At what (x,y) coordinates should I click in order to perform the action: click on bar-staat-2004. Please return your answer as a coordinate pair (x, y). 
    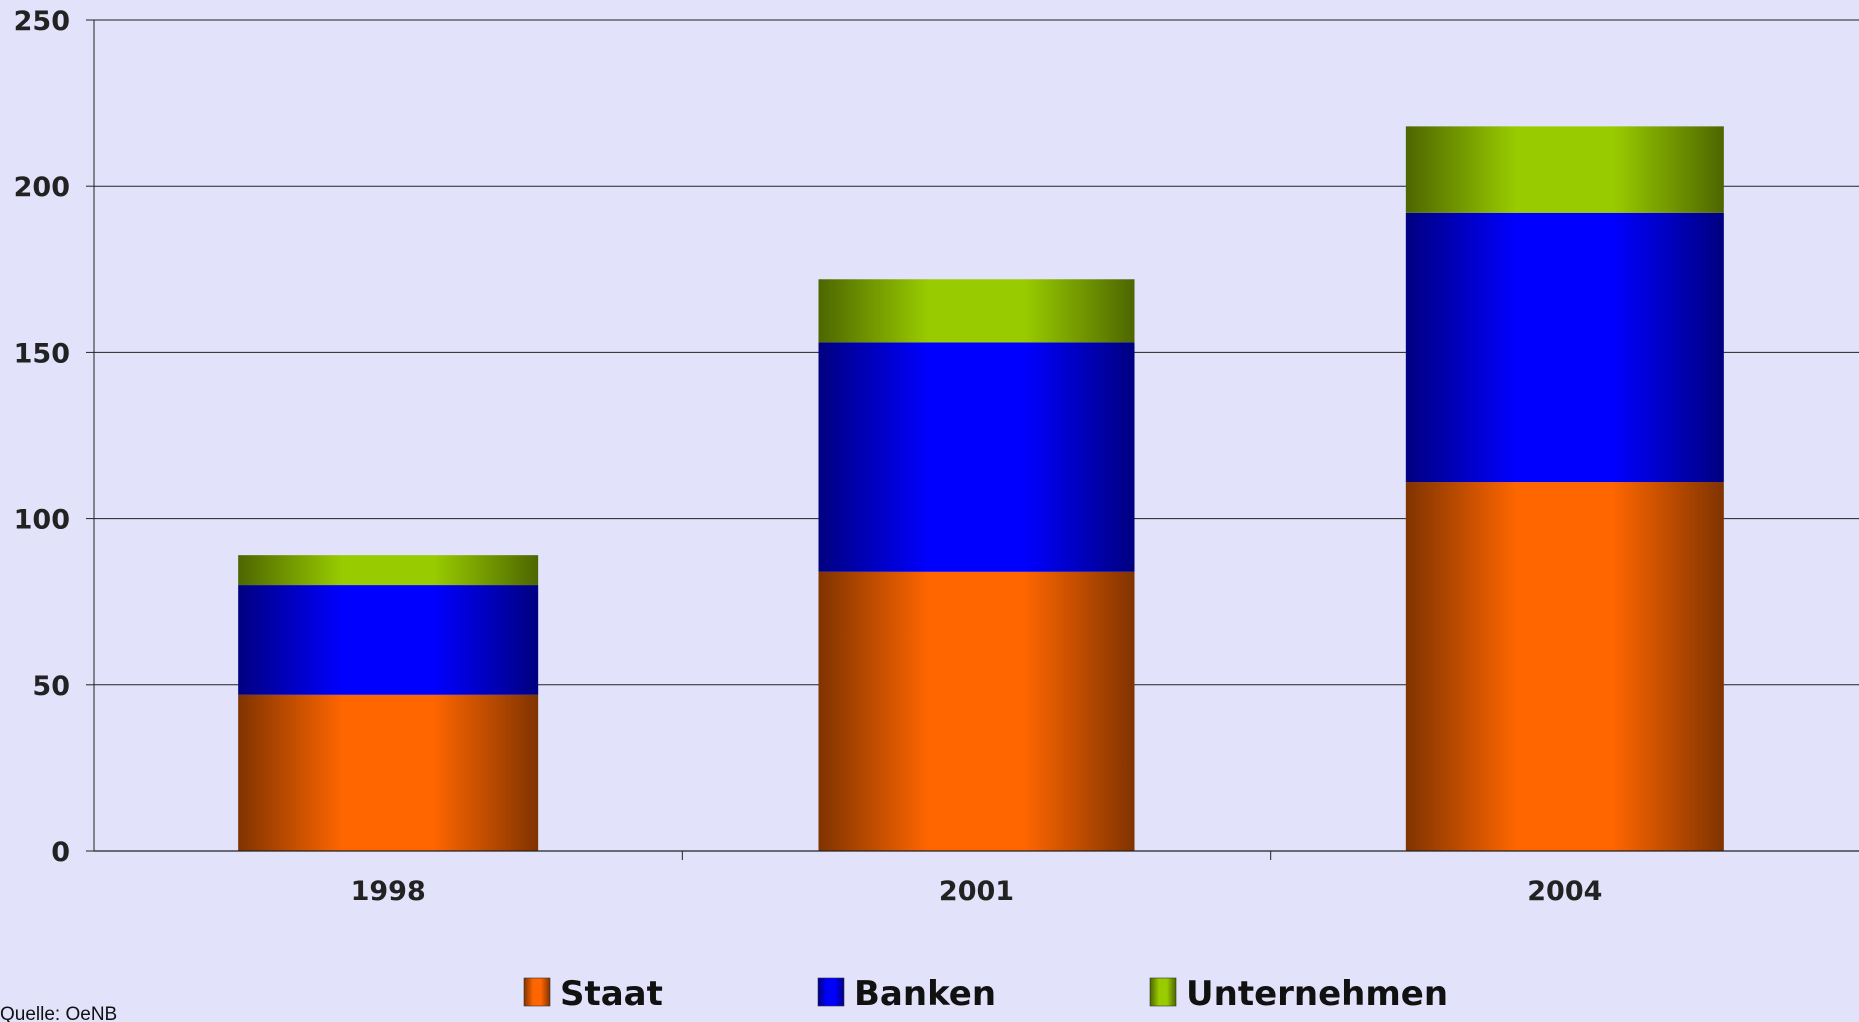
    Looking at the image, I should click on (1564, 666).